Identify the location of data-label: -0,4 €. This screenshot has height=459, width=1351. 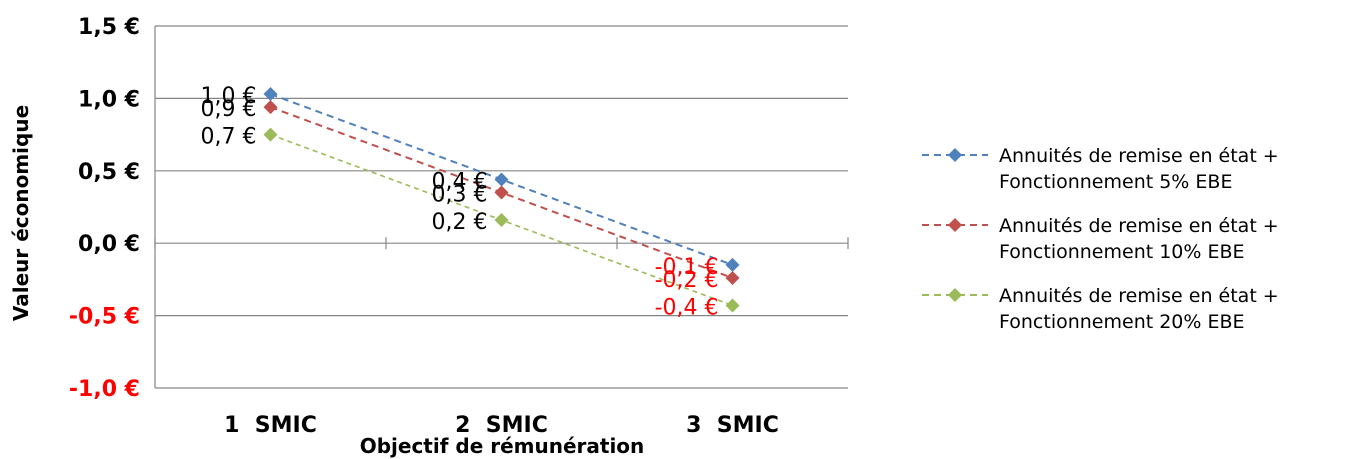
(687, 307).